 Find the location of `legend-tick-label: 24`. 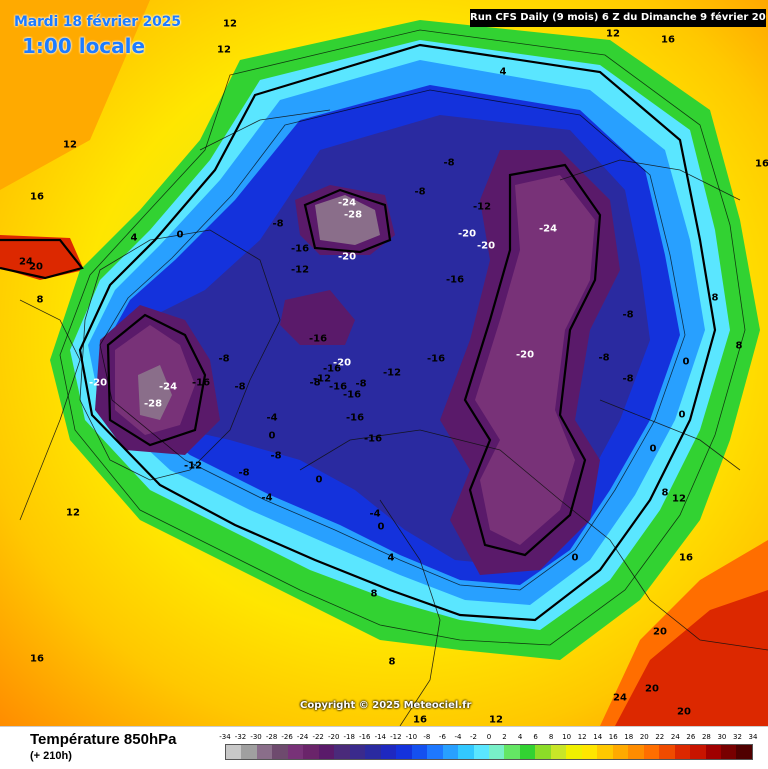

legend-tick-label: 24 is located at coordinates (675, 737).